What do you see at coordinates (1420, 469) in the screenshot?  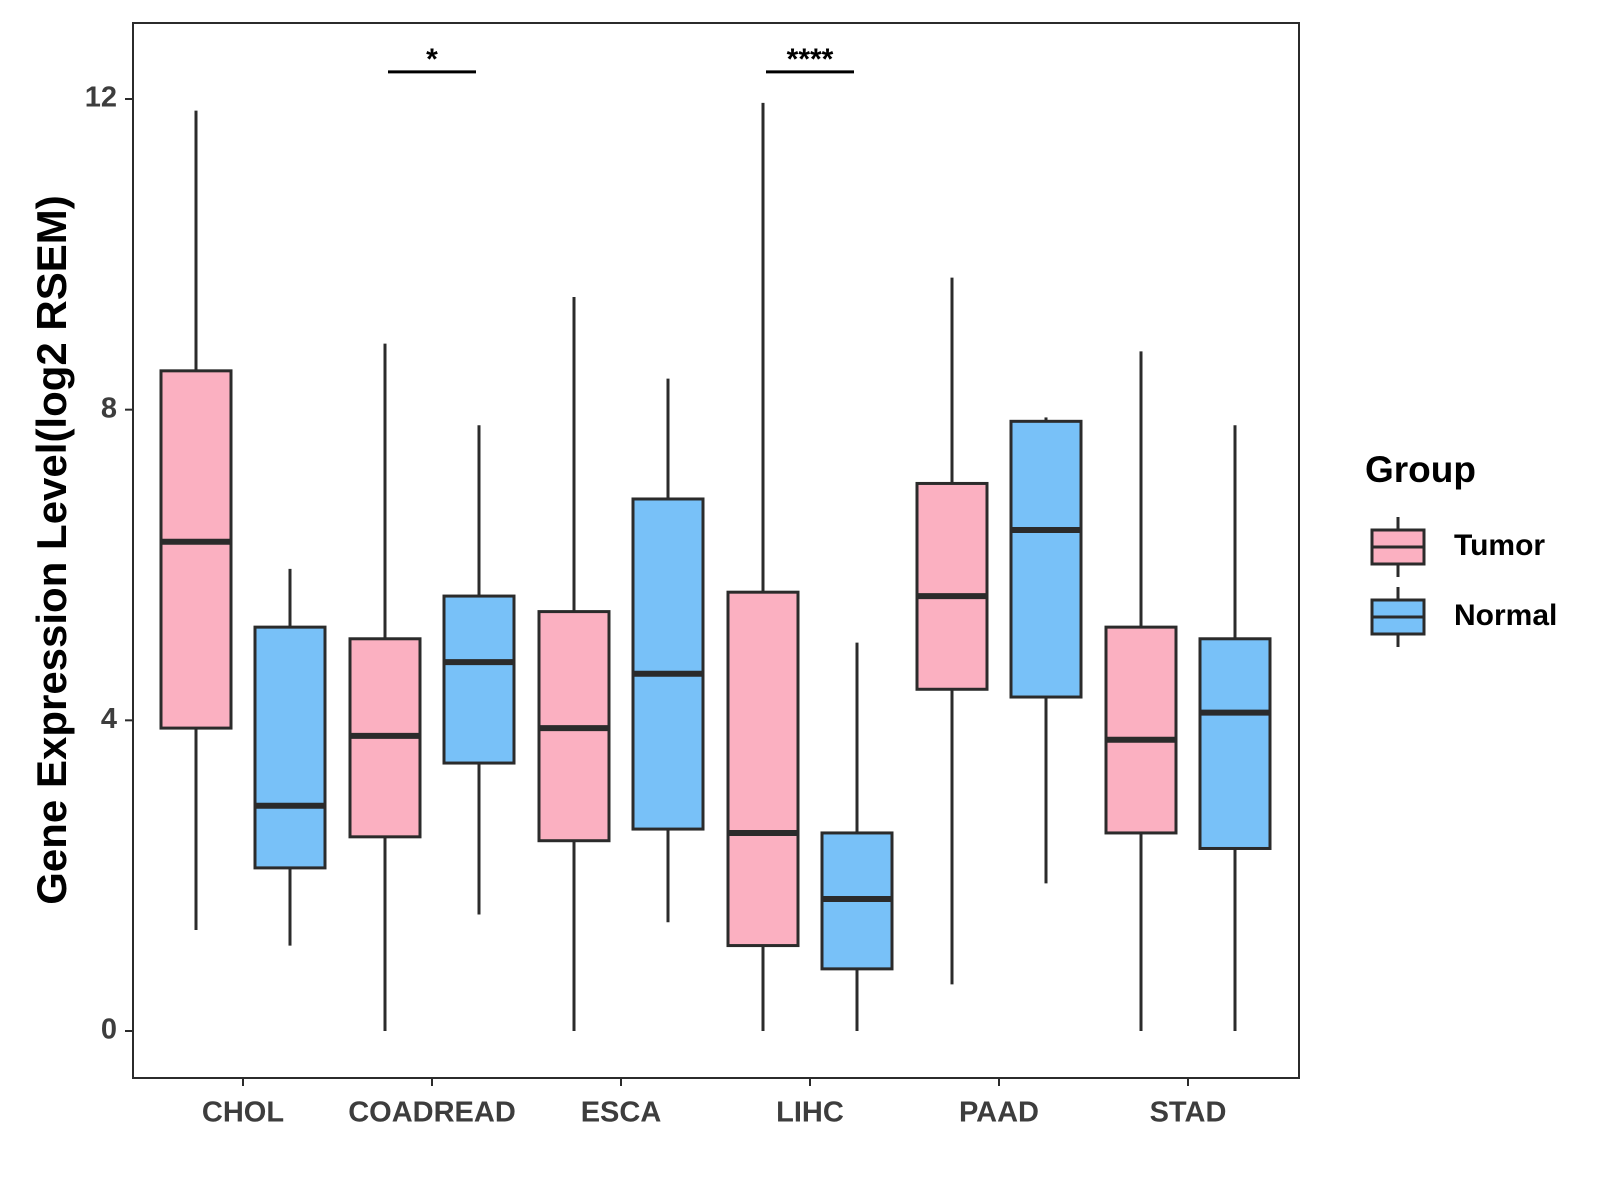 I see `legend-title: Group` at bounding box center [1420, 469].